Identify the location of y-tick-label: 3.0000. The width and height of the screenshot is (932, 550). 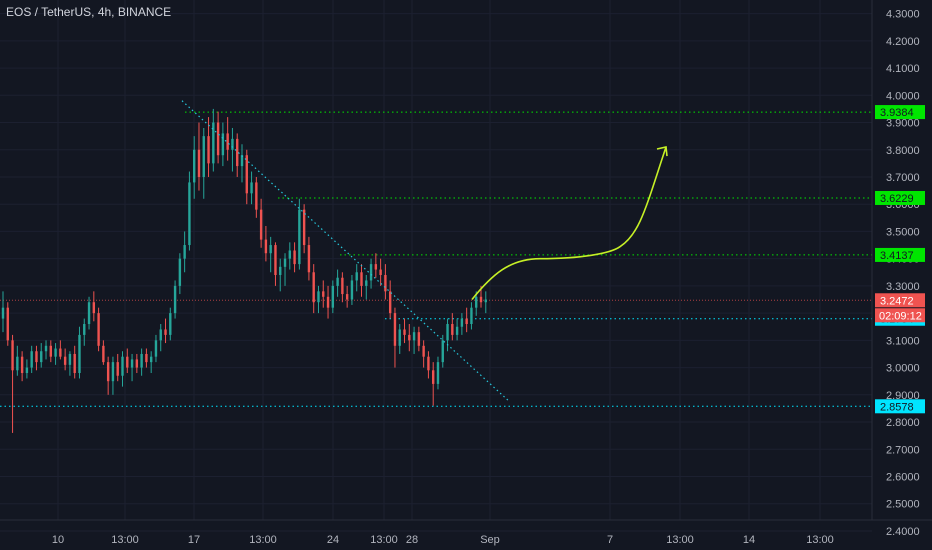
(903, 369).